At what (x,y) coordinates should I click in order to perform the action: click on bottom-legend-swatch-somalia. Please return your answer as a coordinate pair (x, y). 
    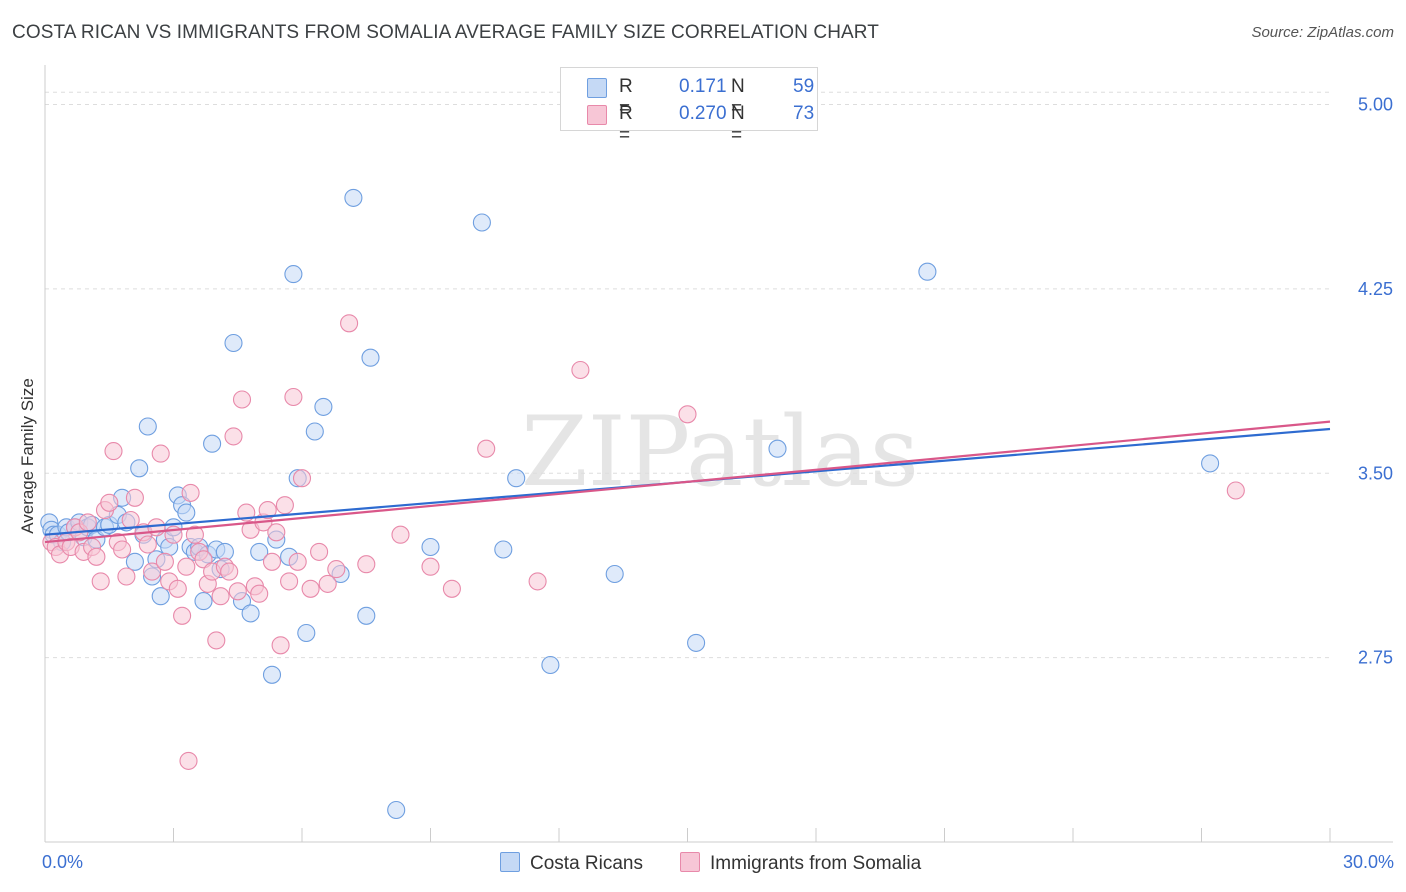
    Looking at the image, I should click on (690, 862).